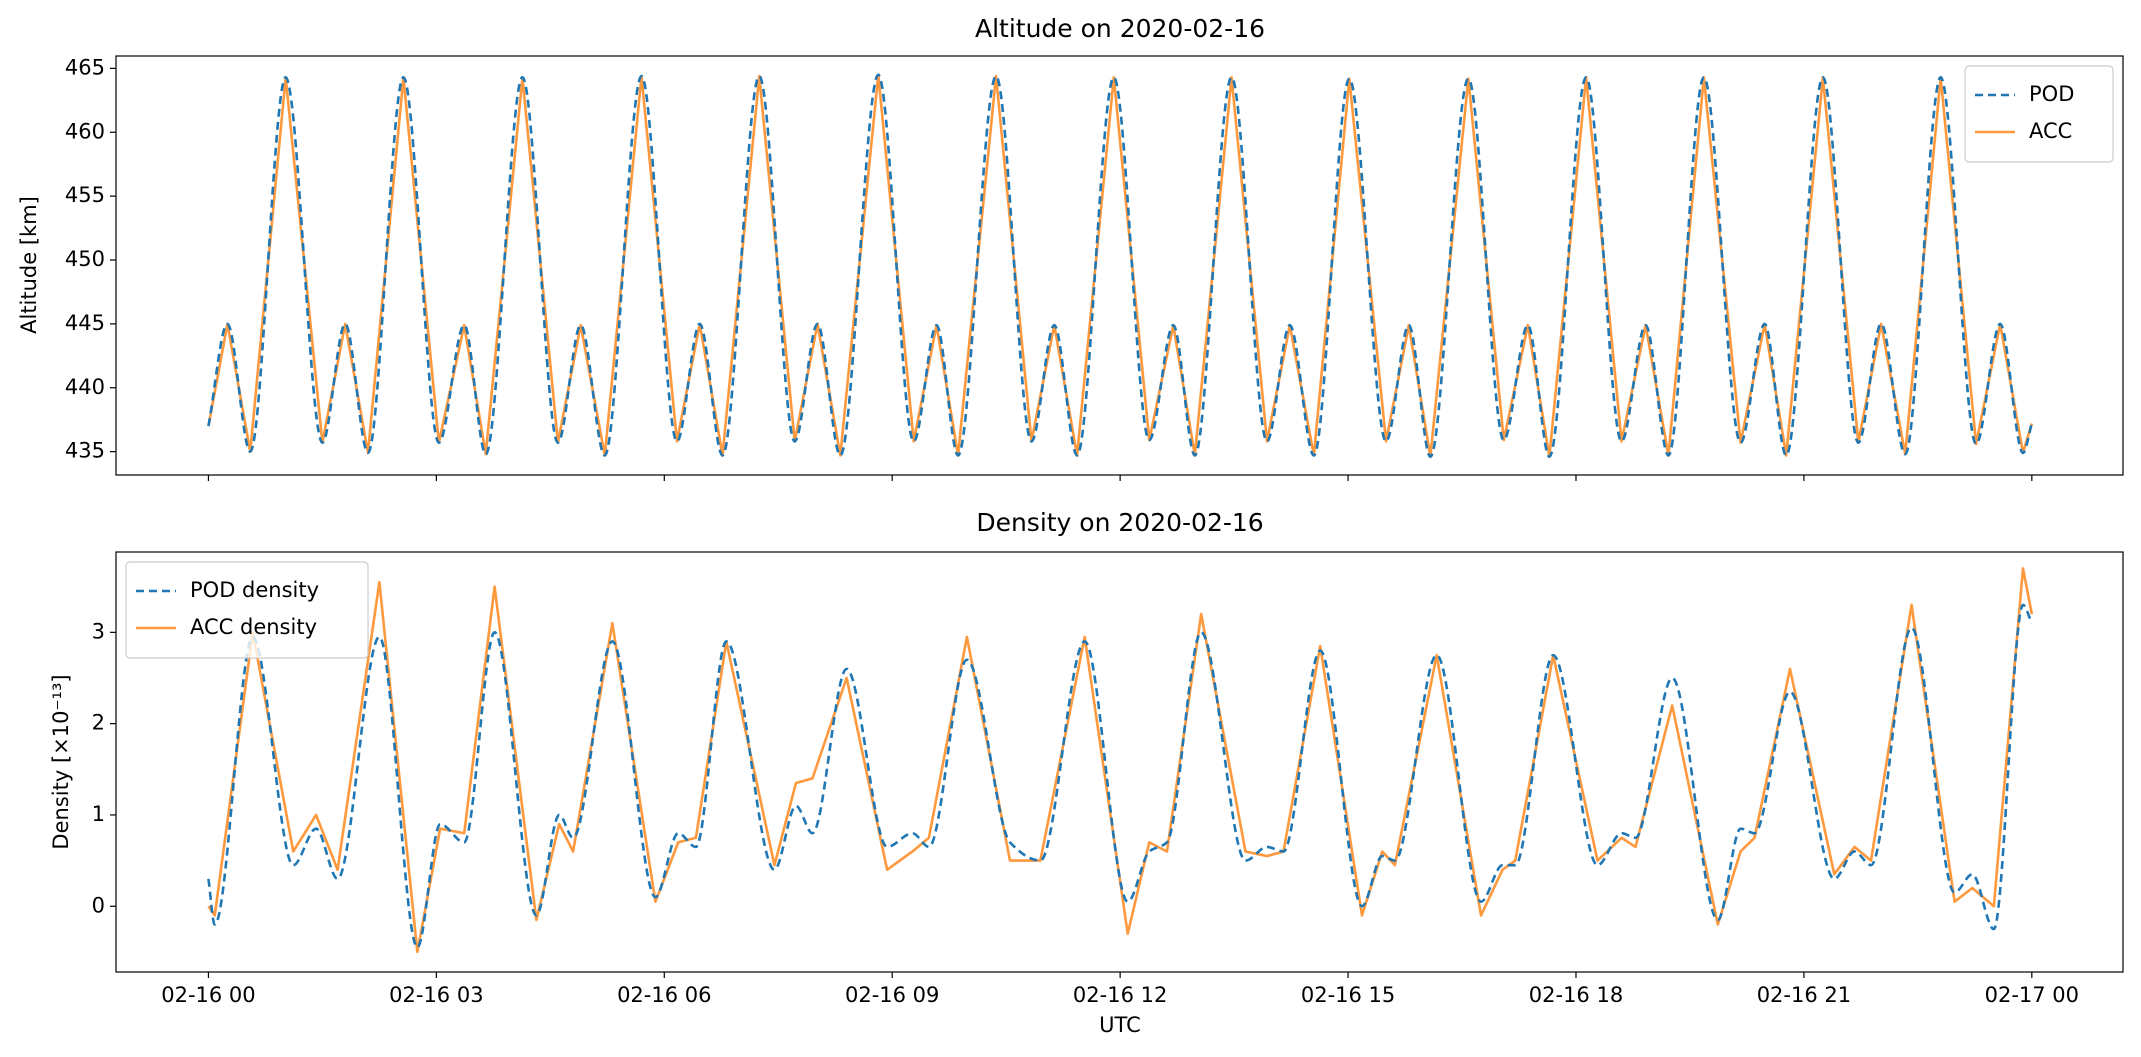 This screenshot has width=2141, height=1057. What do you see at coordinates (85, 259) in the screenshot?
I see `y-tick-label: 450` at bounding box center [85, 259].